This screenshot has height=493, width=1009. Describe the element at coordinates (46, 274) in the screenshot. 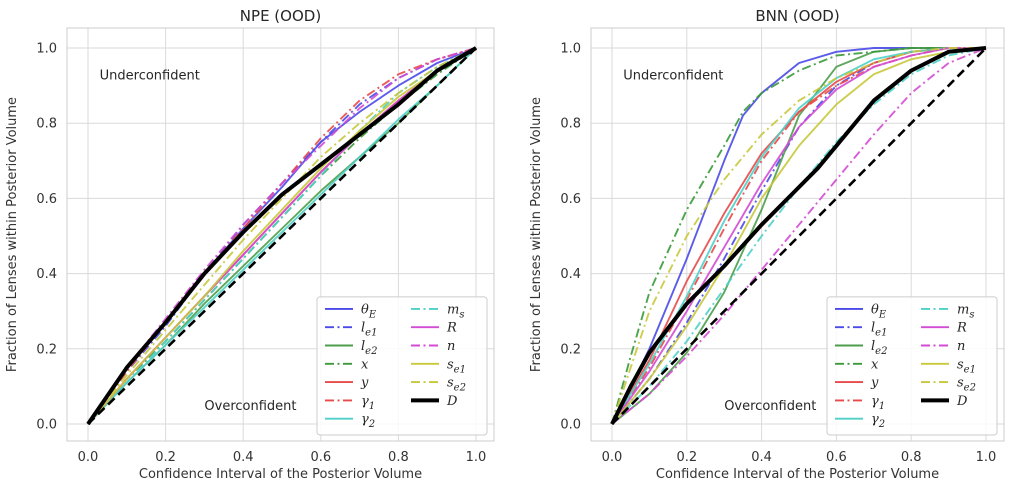

I see `y-tick-label: 0.4` at that location.